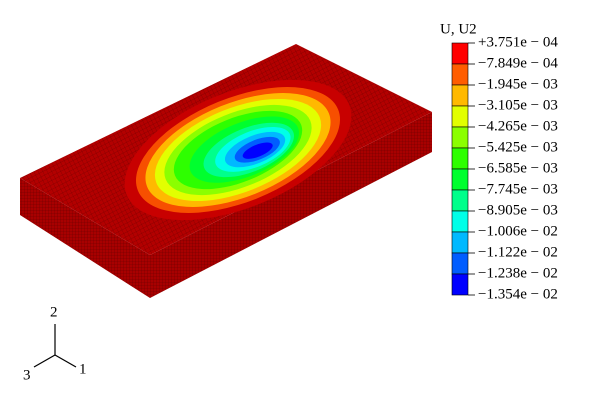 The width and height of the screenshot is (600, 407). What do you see at coordinates (518, 105) in the screenshot?
I see `legend-label: −3.105e − 03` at bounding box center [518, 105].